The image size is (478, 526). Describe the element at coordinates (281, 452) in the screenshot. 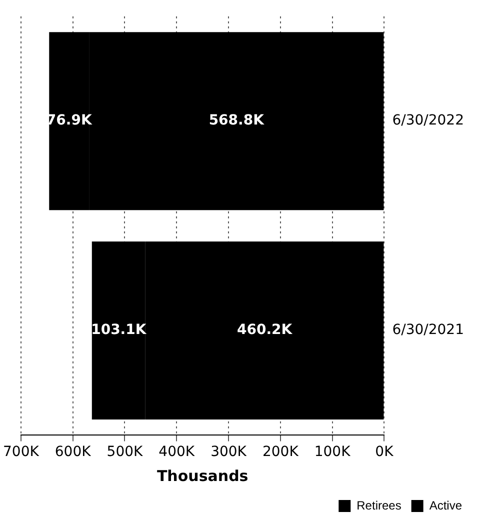

I see `x-tick-label: 200K` at that location.